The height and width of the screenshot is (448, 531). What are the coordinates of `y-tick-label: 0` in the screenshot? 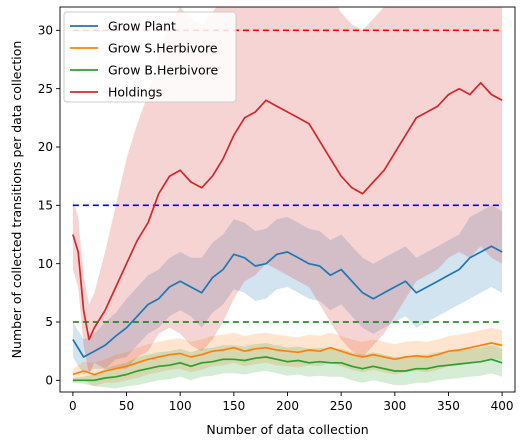 It's located at (49, 381).